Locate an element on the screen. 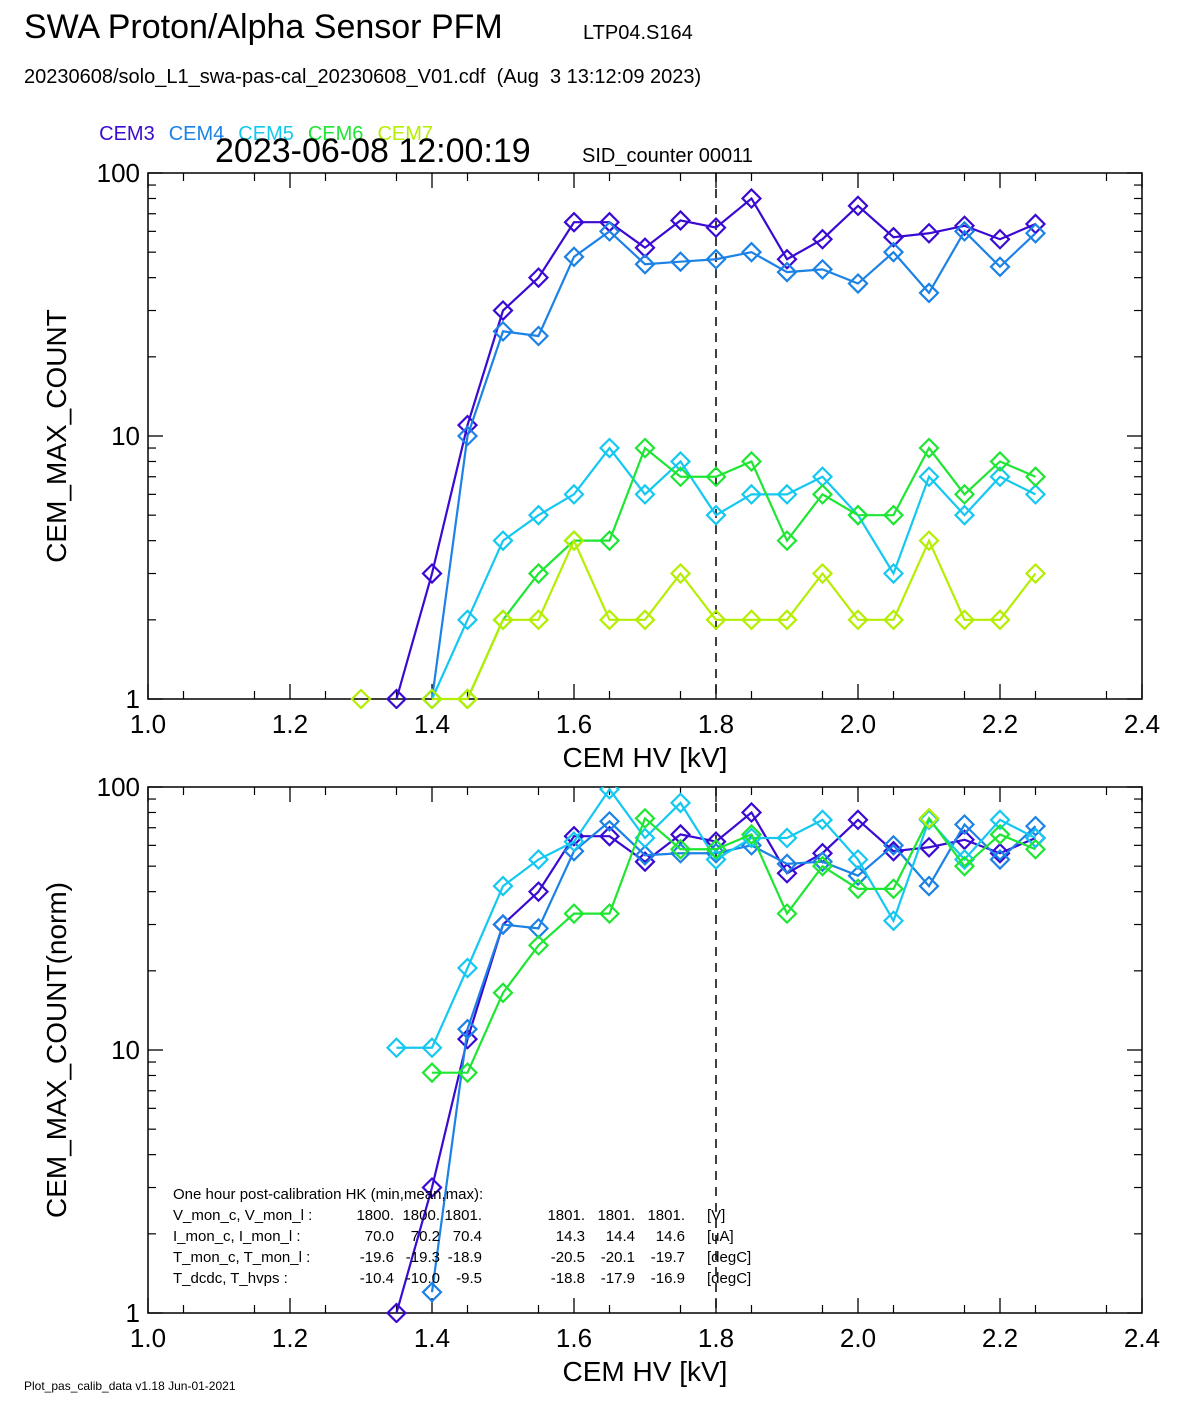 The width and height of the screenshot is (1201, 1411). main-title: SWA Proton/Alpha Sensor PFM is located at coordinates (263, 27).